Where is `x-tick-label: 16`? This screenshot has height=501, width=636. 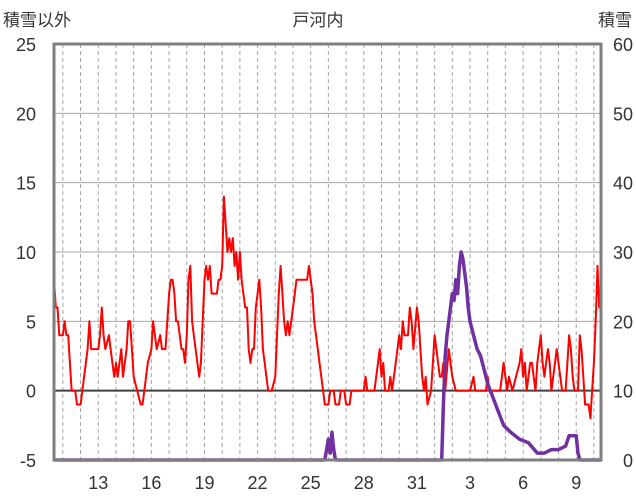
x-tick-label: 16 is located at coordinates (151, 483).